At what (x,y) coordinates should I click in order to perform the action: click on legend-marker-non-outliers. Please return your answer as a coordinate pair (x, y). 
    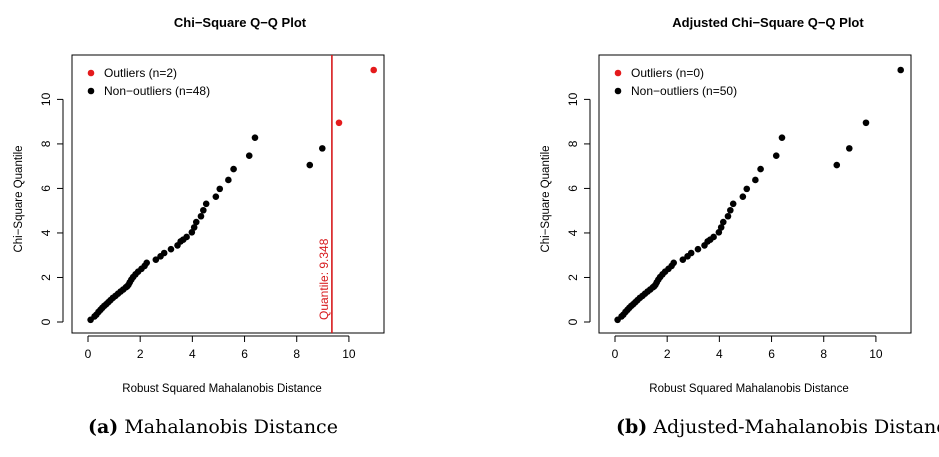
    Looking at the image, I should click on (618, 91).